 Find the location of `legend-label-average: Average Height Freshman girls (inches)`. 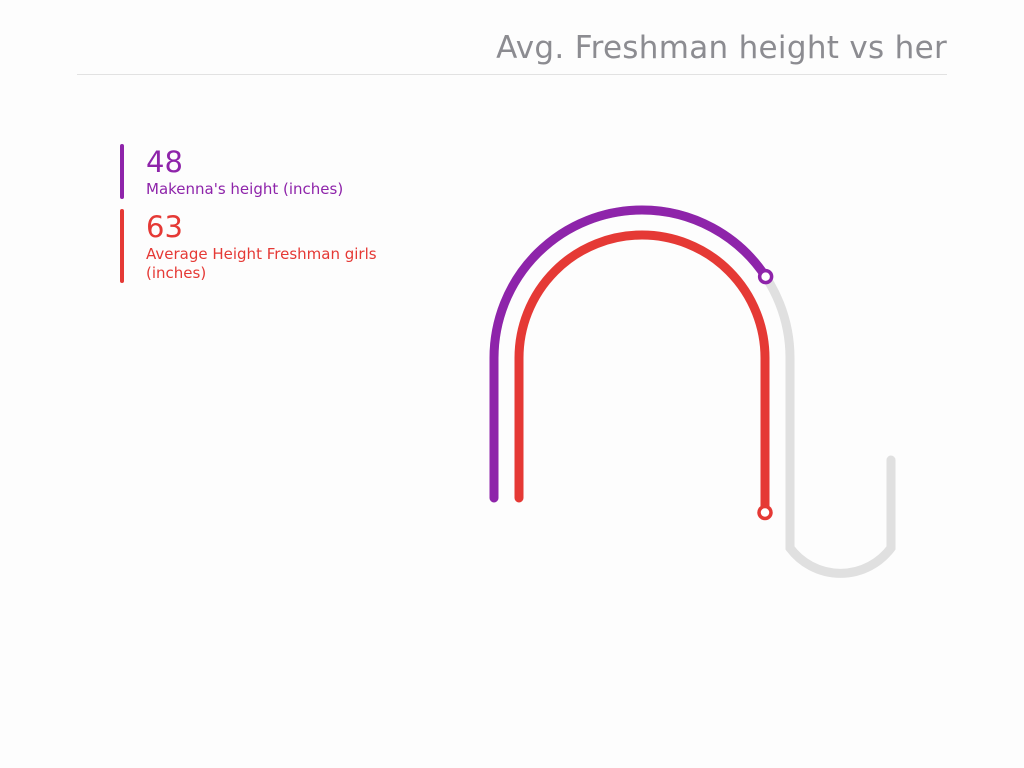

legend-label-average: Average Height Freshman girls (inches) is located at coordinates (261, 263).